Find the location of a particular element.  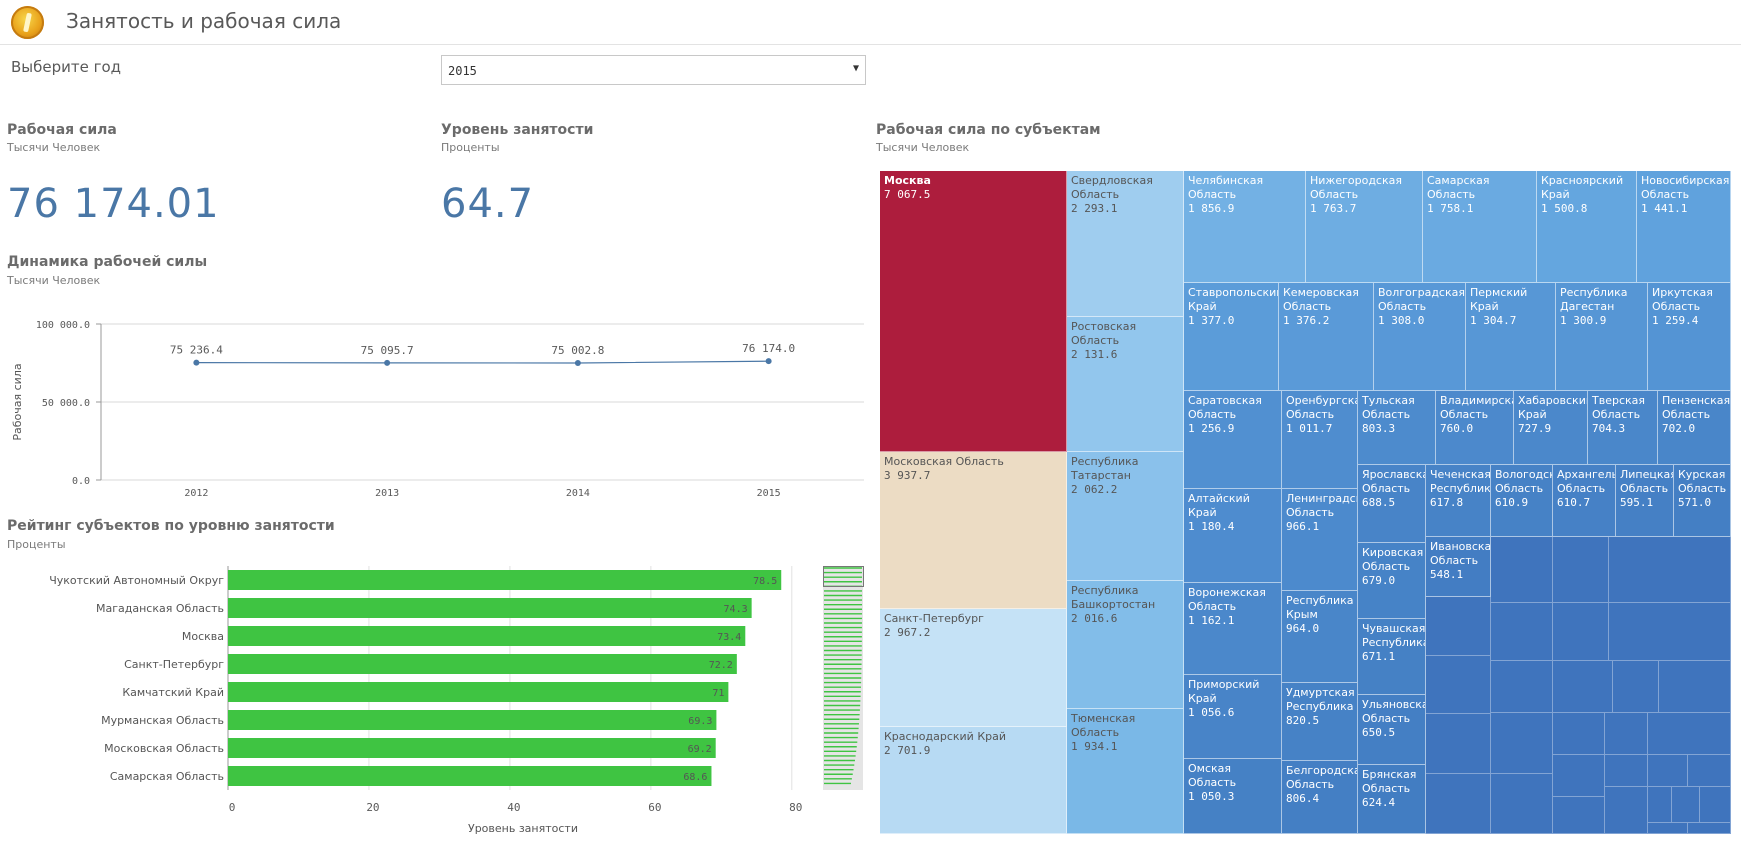

treemap-title: Рабочая сила по субъектам is located at coordinates (988, 130).